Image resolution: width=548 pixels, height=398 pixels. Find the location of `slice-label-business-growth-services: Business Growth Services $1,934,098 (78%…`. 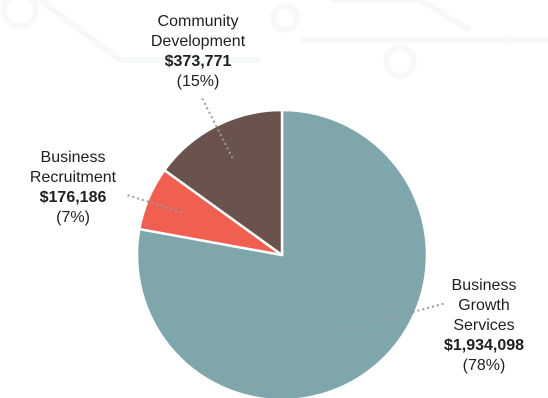

slice-label-business-growth-services: Business Growth Services $1,934,098 (78%… is located at coordinates (484, 326).